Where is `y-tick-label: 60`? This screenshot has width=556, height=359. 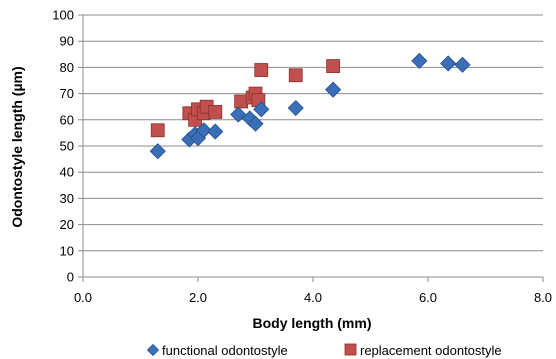
y-tick-label: 60 is located at coordinates (67, 119).